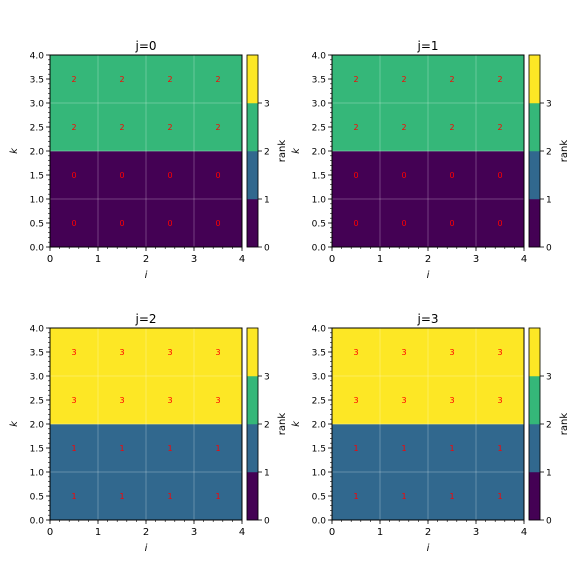  Describe the element at coordinates (549, 378) in the screenshot. I see `colorbar-tick-label: 3` at that location.